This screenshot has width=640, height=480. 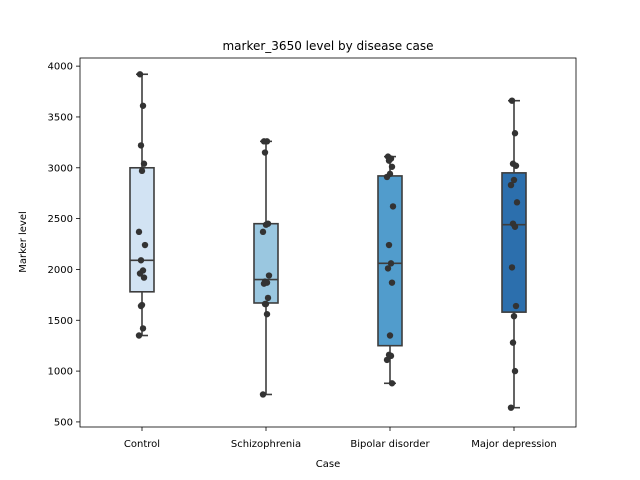 What do you see at coordinates (328, 464) in the screenshot?
I see `x-axis-title: Case` at bounding box center [328, 464].